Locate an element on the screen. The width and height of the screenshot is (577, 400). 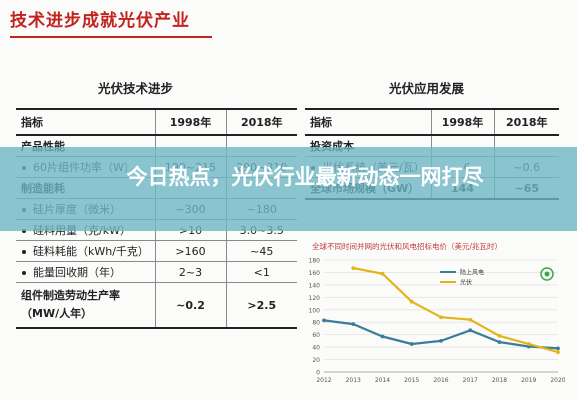
row-label: 组件制造劳动生产率（MW/人年） is located at coordinates (85, 305).